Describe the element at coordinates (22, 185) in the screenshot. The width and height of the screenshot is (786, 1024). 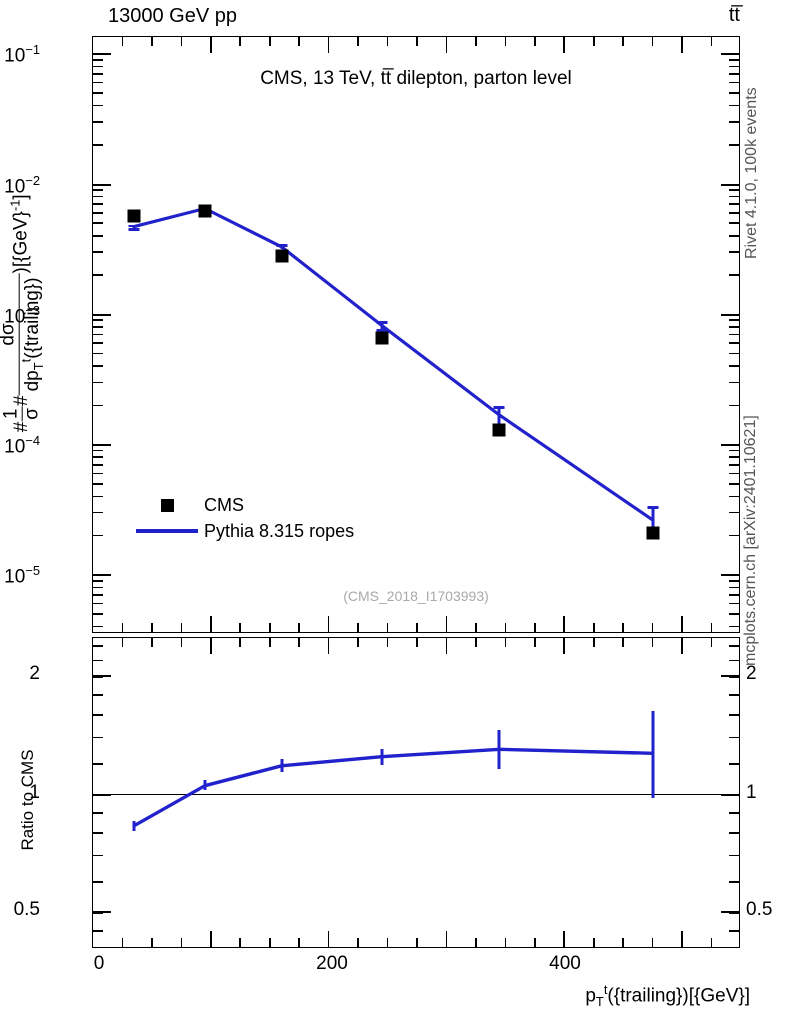
I see `y-tick-label: 10⁻²` at that location.